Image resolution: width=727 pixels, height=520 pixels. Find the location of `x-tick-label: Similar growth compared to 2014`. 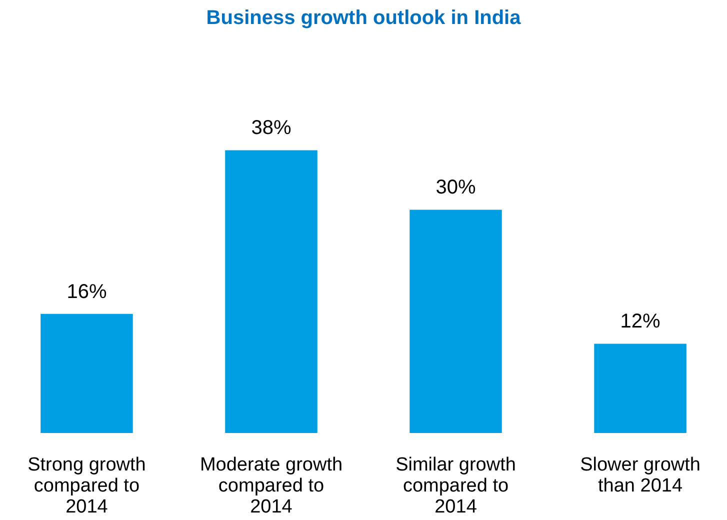

x-tick-label: Similar growth compared to 2014 is located at coordinates (456, 486).